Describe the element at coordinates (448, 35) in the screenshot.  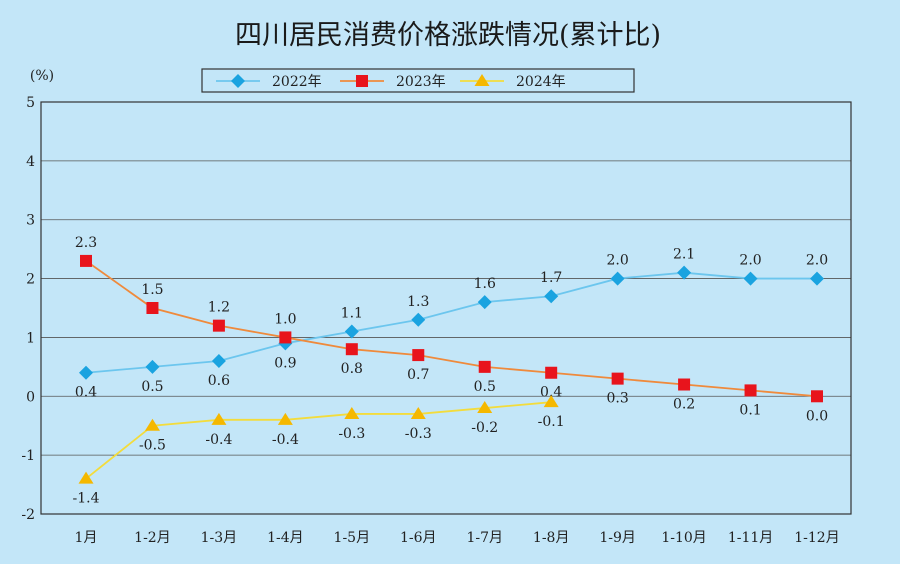
I see `chart-title: 四川居民消费价格涨跌情况(累计比)` at that location.